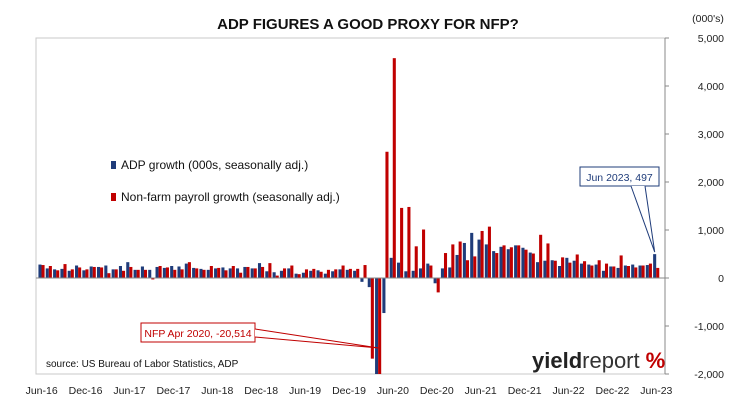 The image size is (730, 400). Describe the element at coordinates (709, 327) in the screenshot. I see `y-tick-label: -1,000` at that location.